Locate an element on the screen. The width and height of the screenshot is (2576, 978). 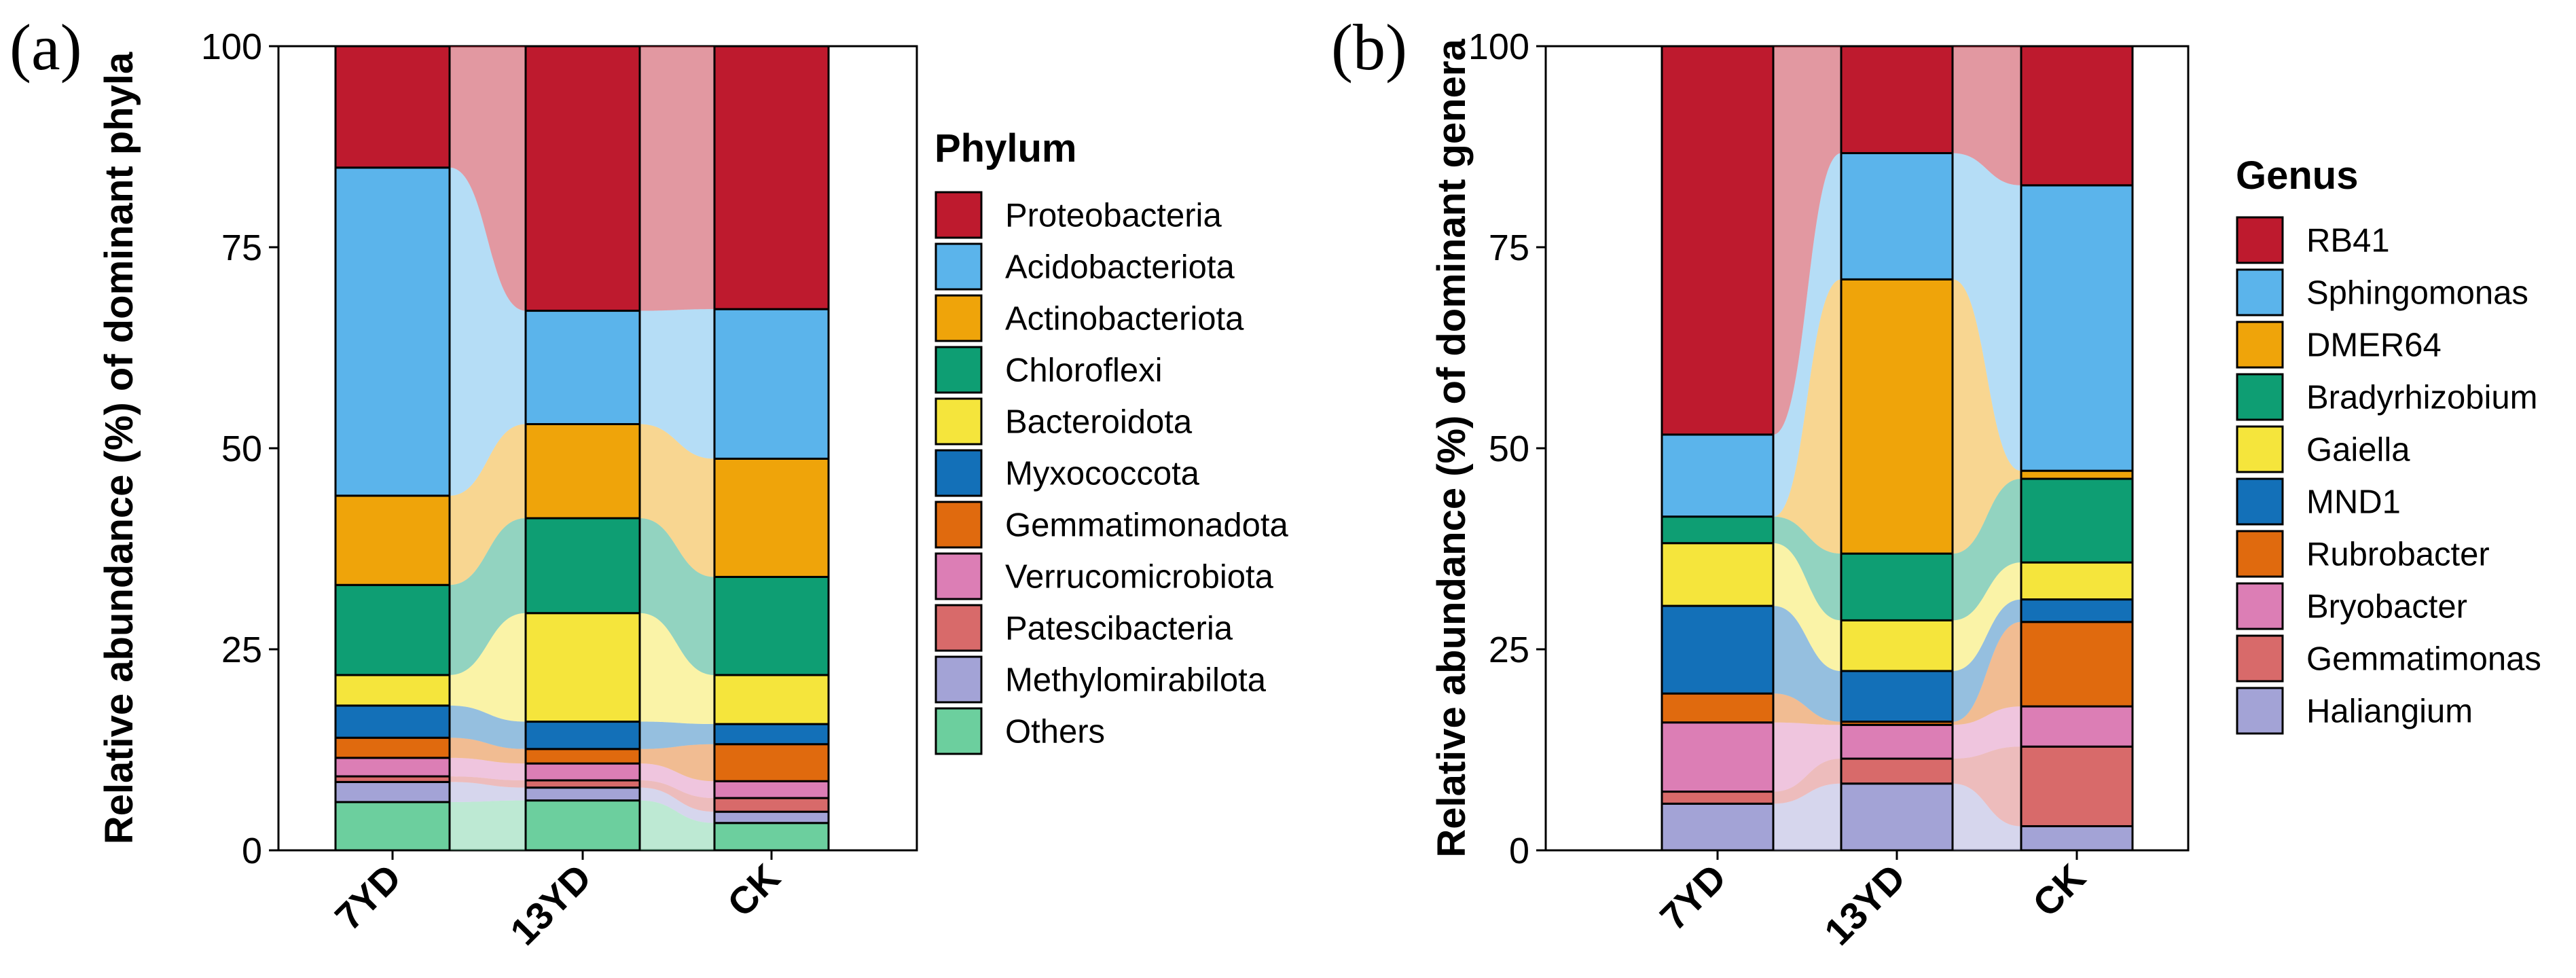
bar-segment-rubrobacter-ck is located at coordinates (2077, 664).